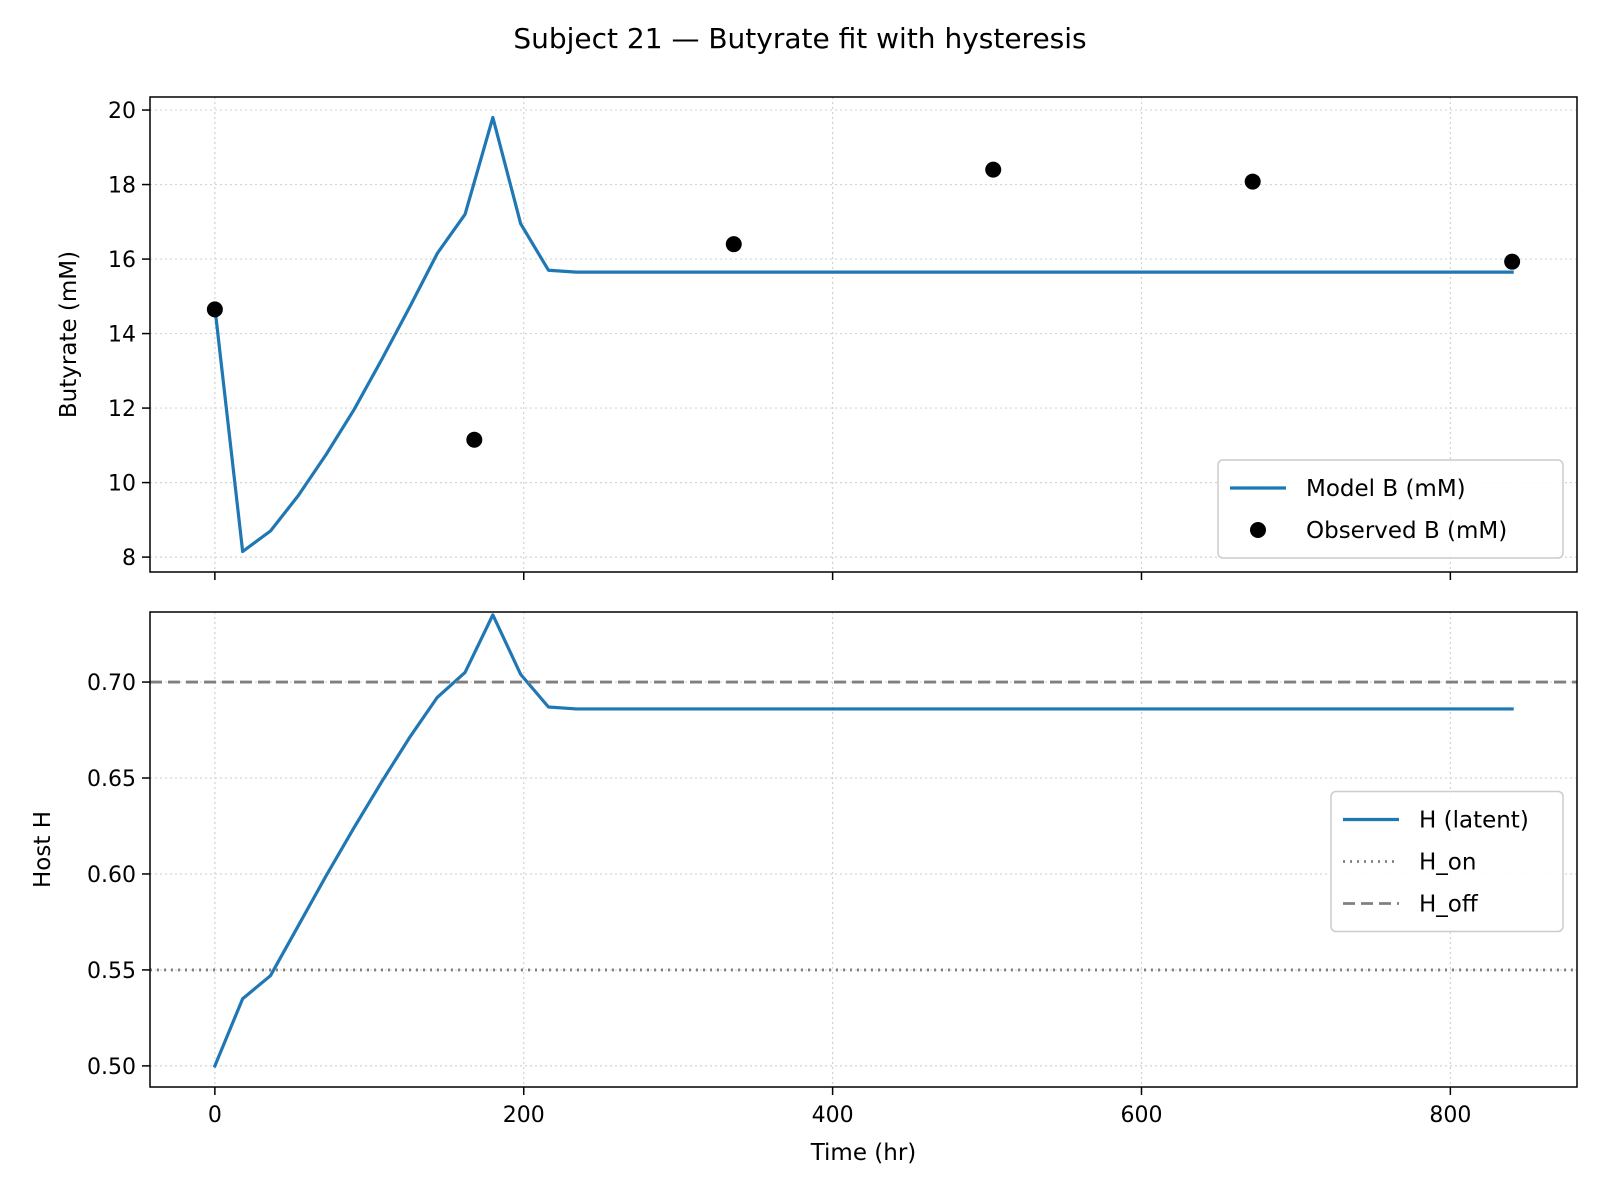 The image size is (1600, 1200). I want to click on legend-label-h-on: H_on, so click(1447, 863).